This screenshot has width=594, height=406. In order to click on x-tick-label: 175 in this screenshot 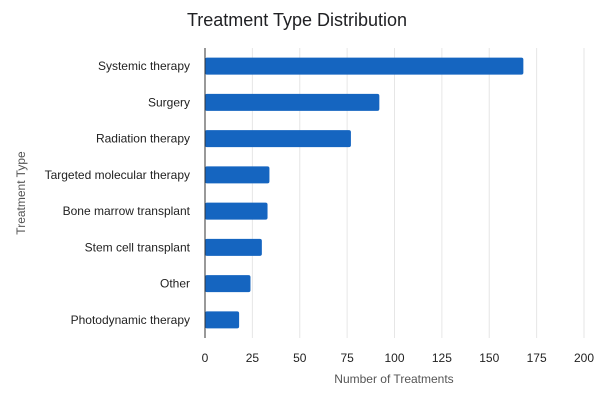, I will do `click(537, 358)`.